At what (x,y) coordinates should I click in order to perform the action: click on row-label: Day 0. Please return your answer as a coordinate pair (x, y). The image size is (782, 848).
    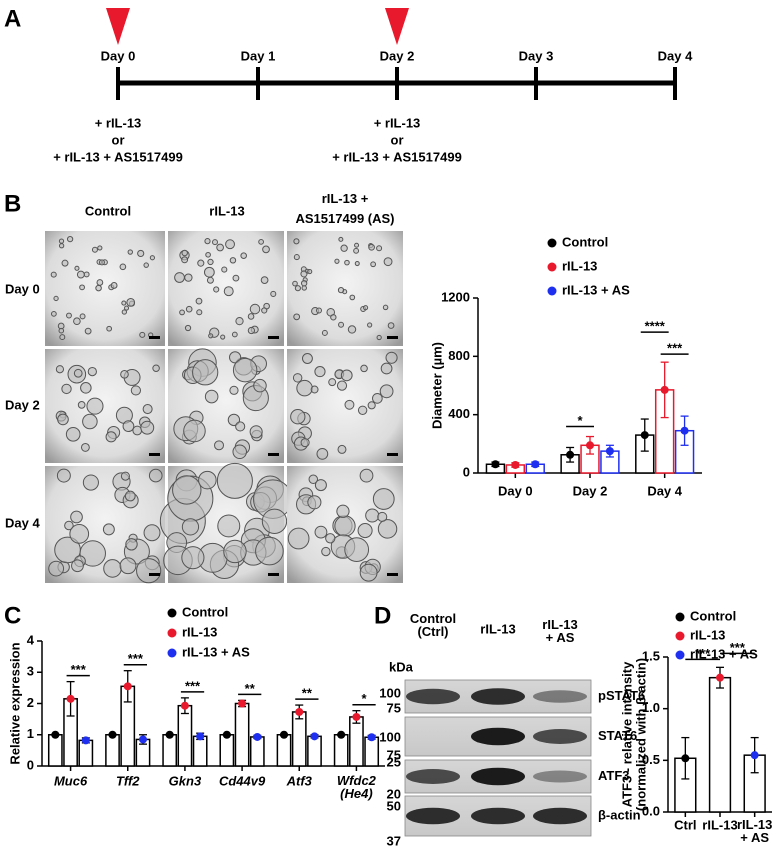
    Looking at the image, I should click on (22, 288).